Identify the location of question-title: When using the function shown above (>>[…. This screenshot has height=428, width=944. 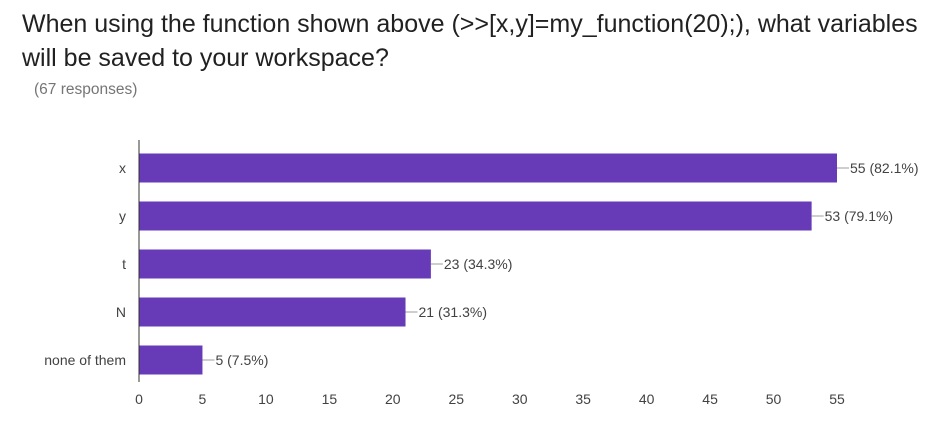
(470, 41).